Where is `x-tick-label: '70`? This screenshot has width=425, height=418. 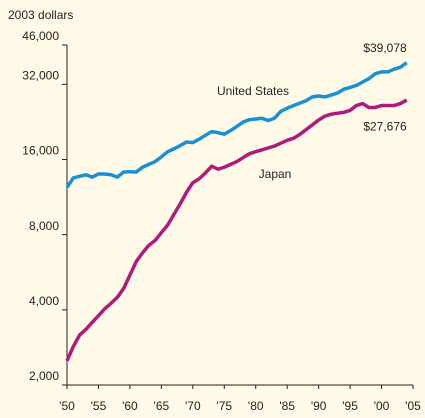 x-tick-label: '70 is located at coordinates (193, 406).